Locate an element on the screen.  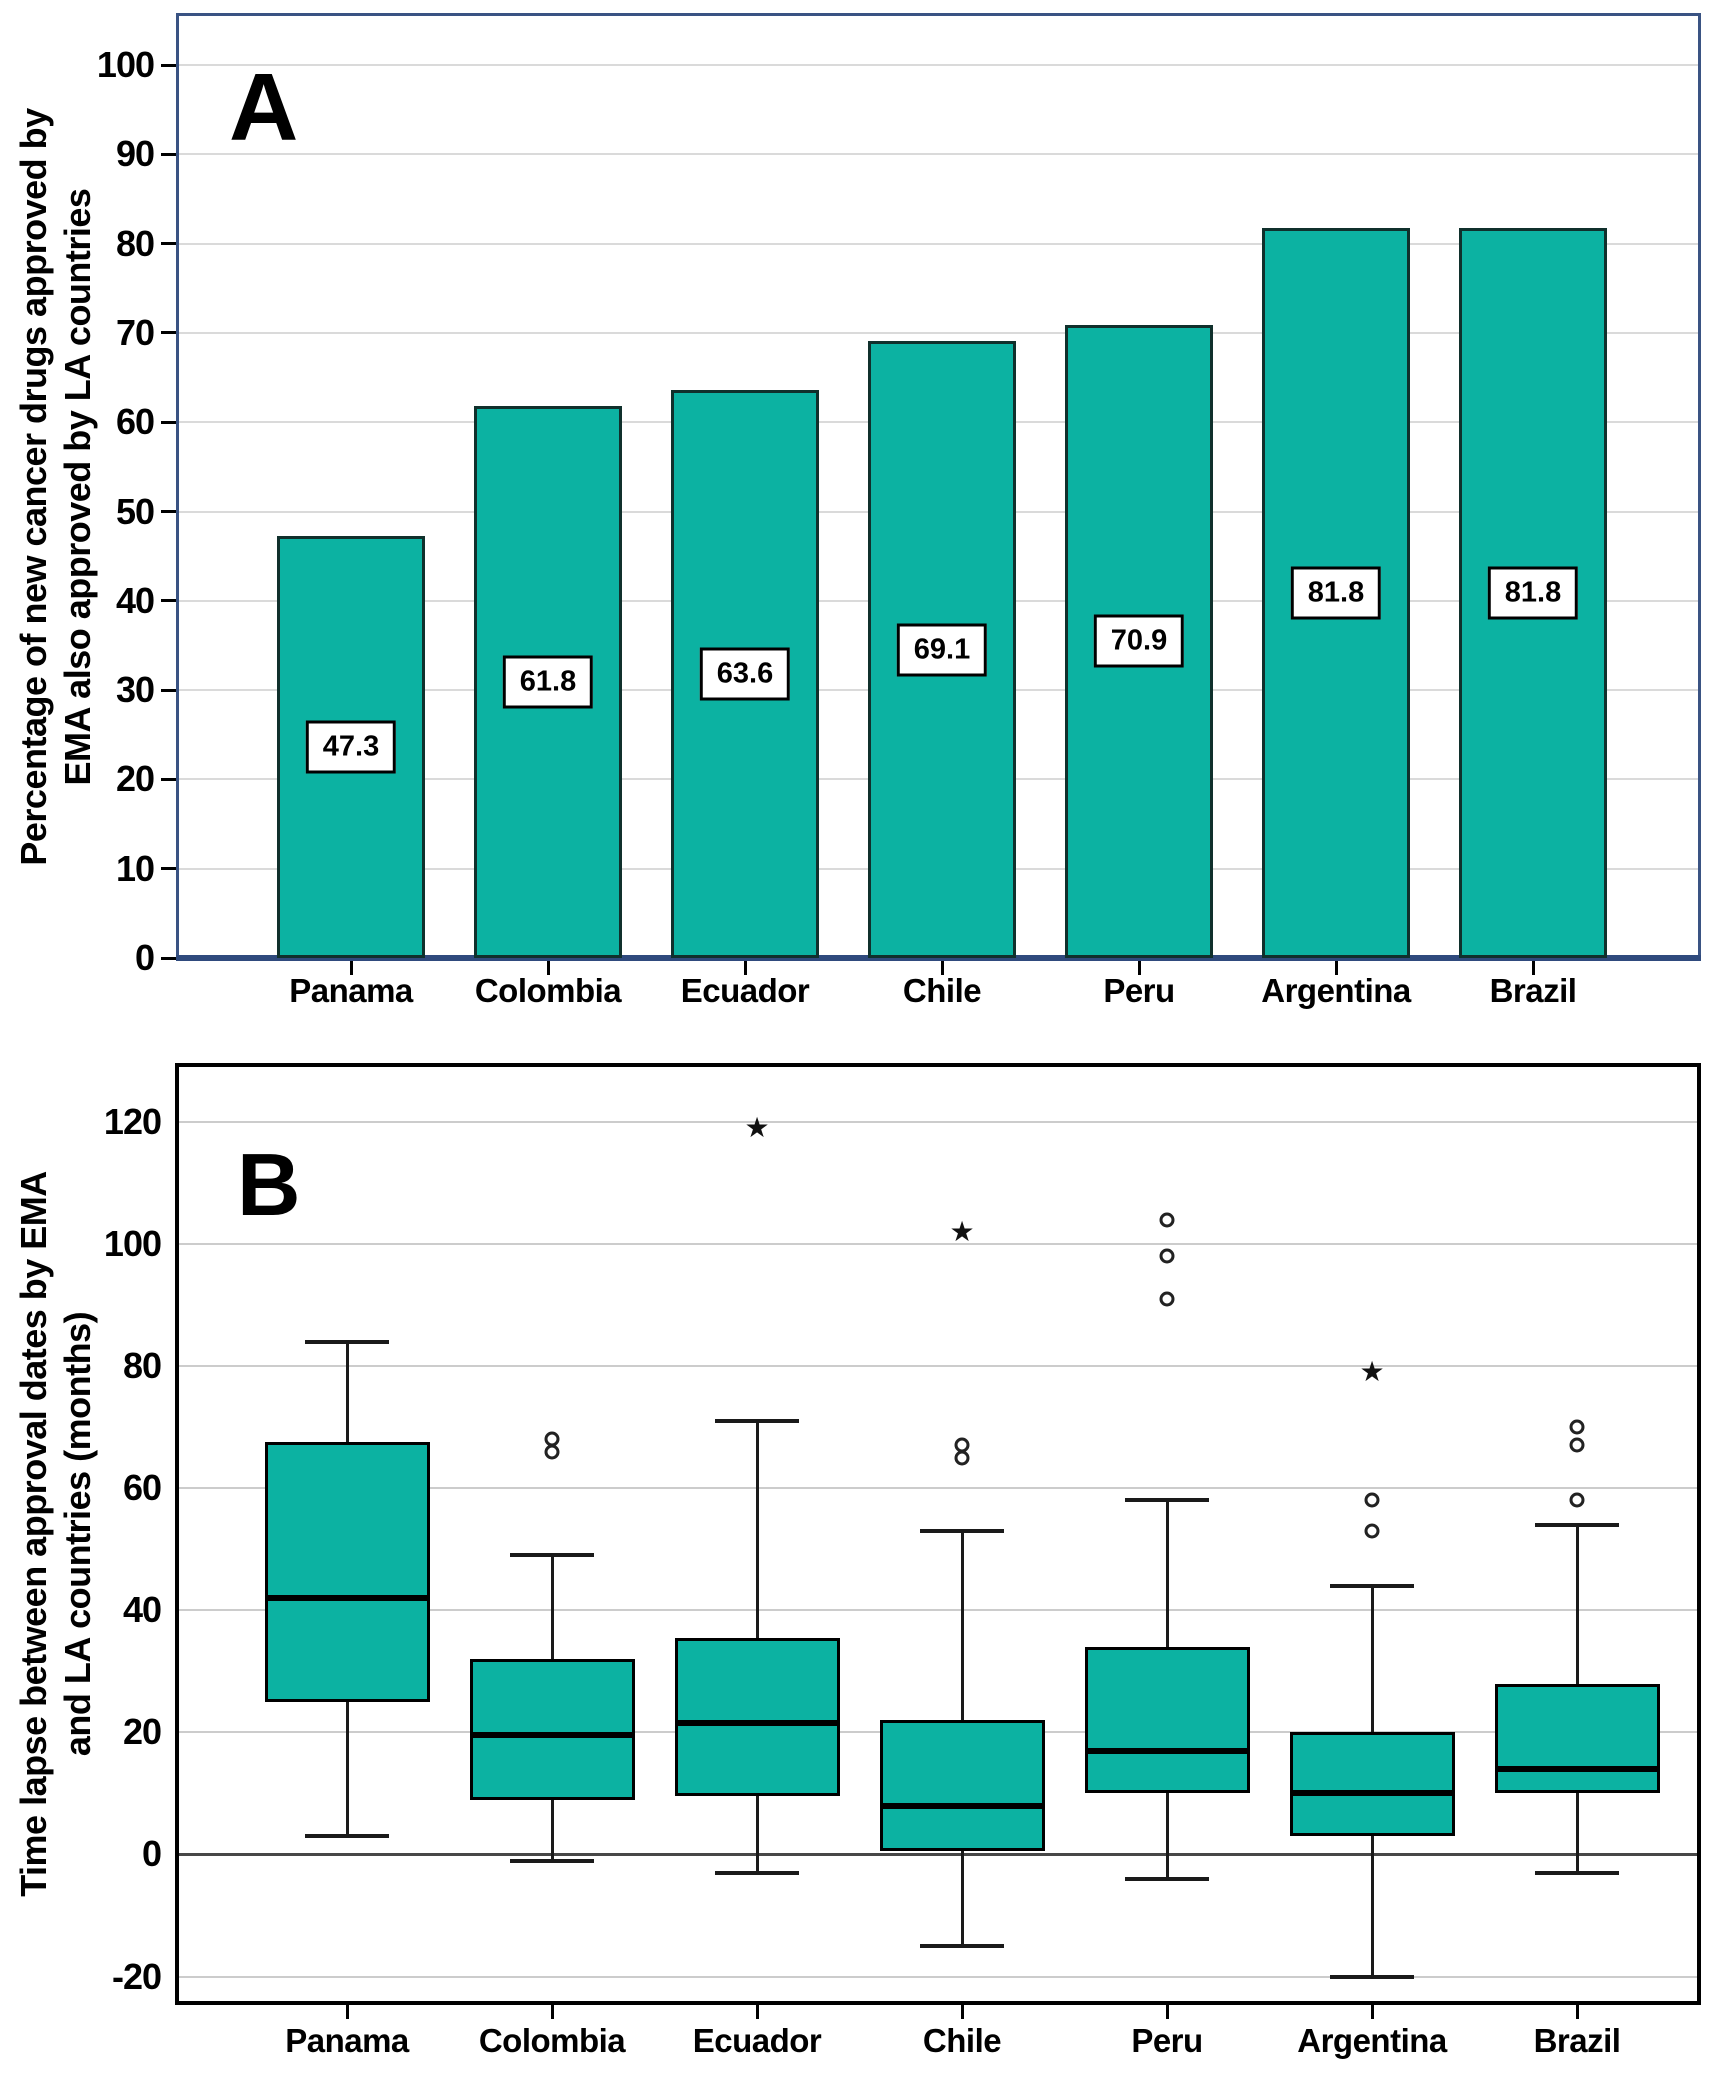
panel-a-y-tick-label-70: 70 is located at coordinates (135, 332).